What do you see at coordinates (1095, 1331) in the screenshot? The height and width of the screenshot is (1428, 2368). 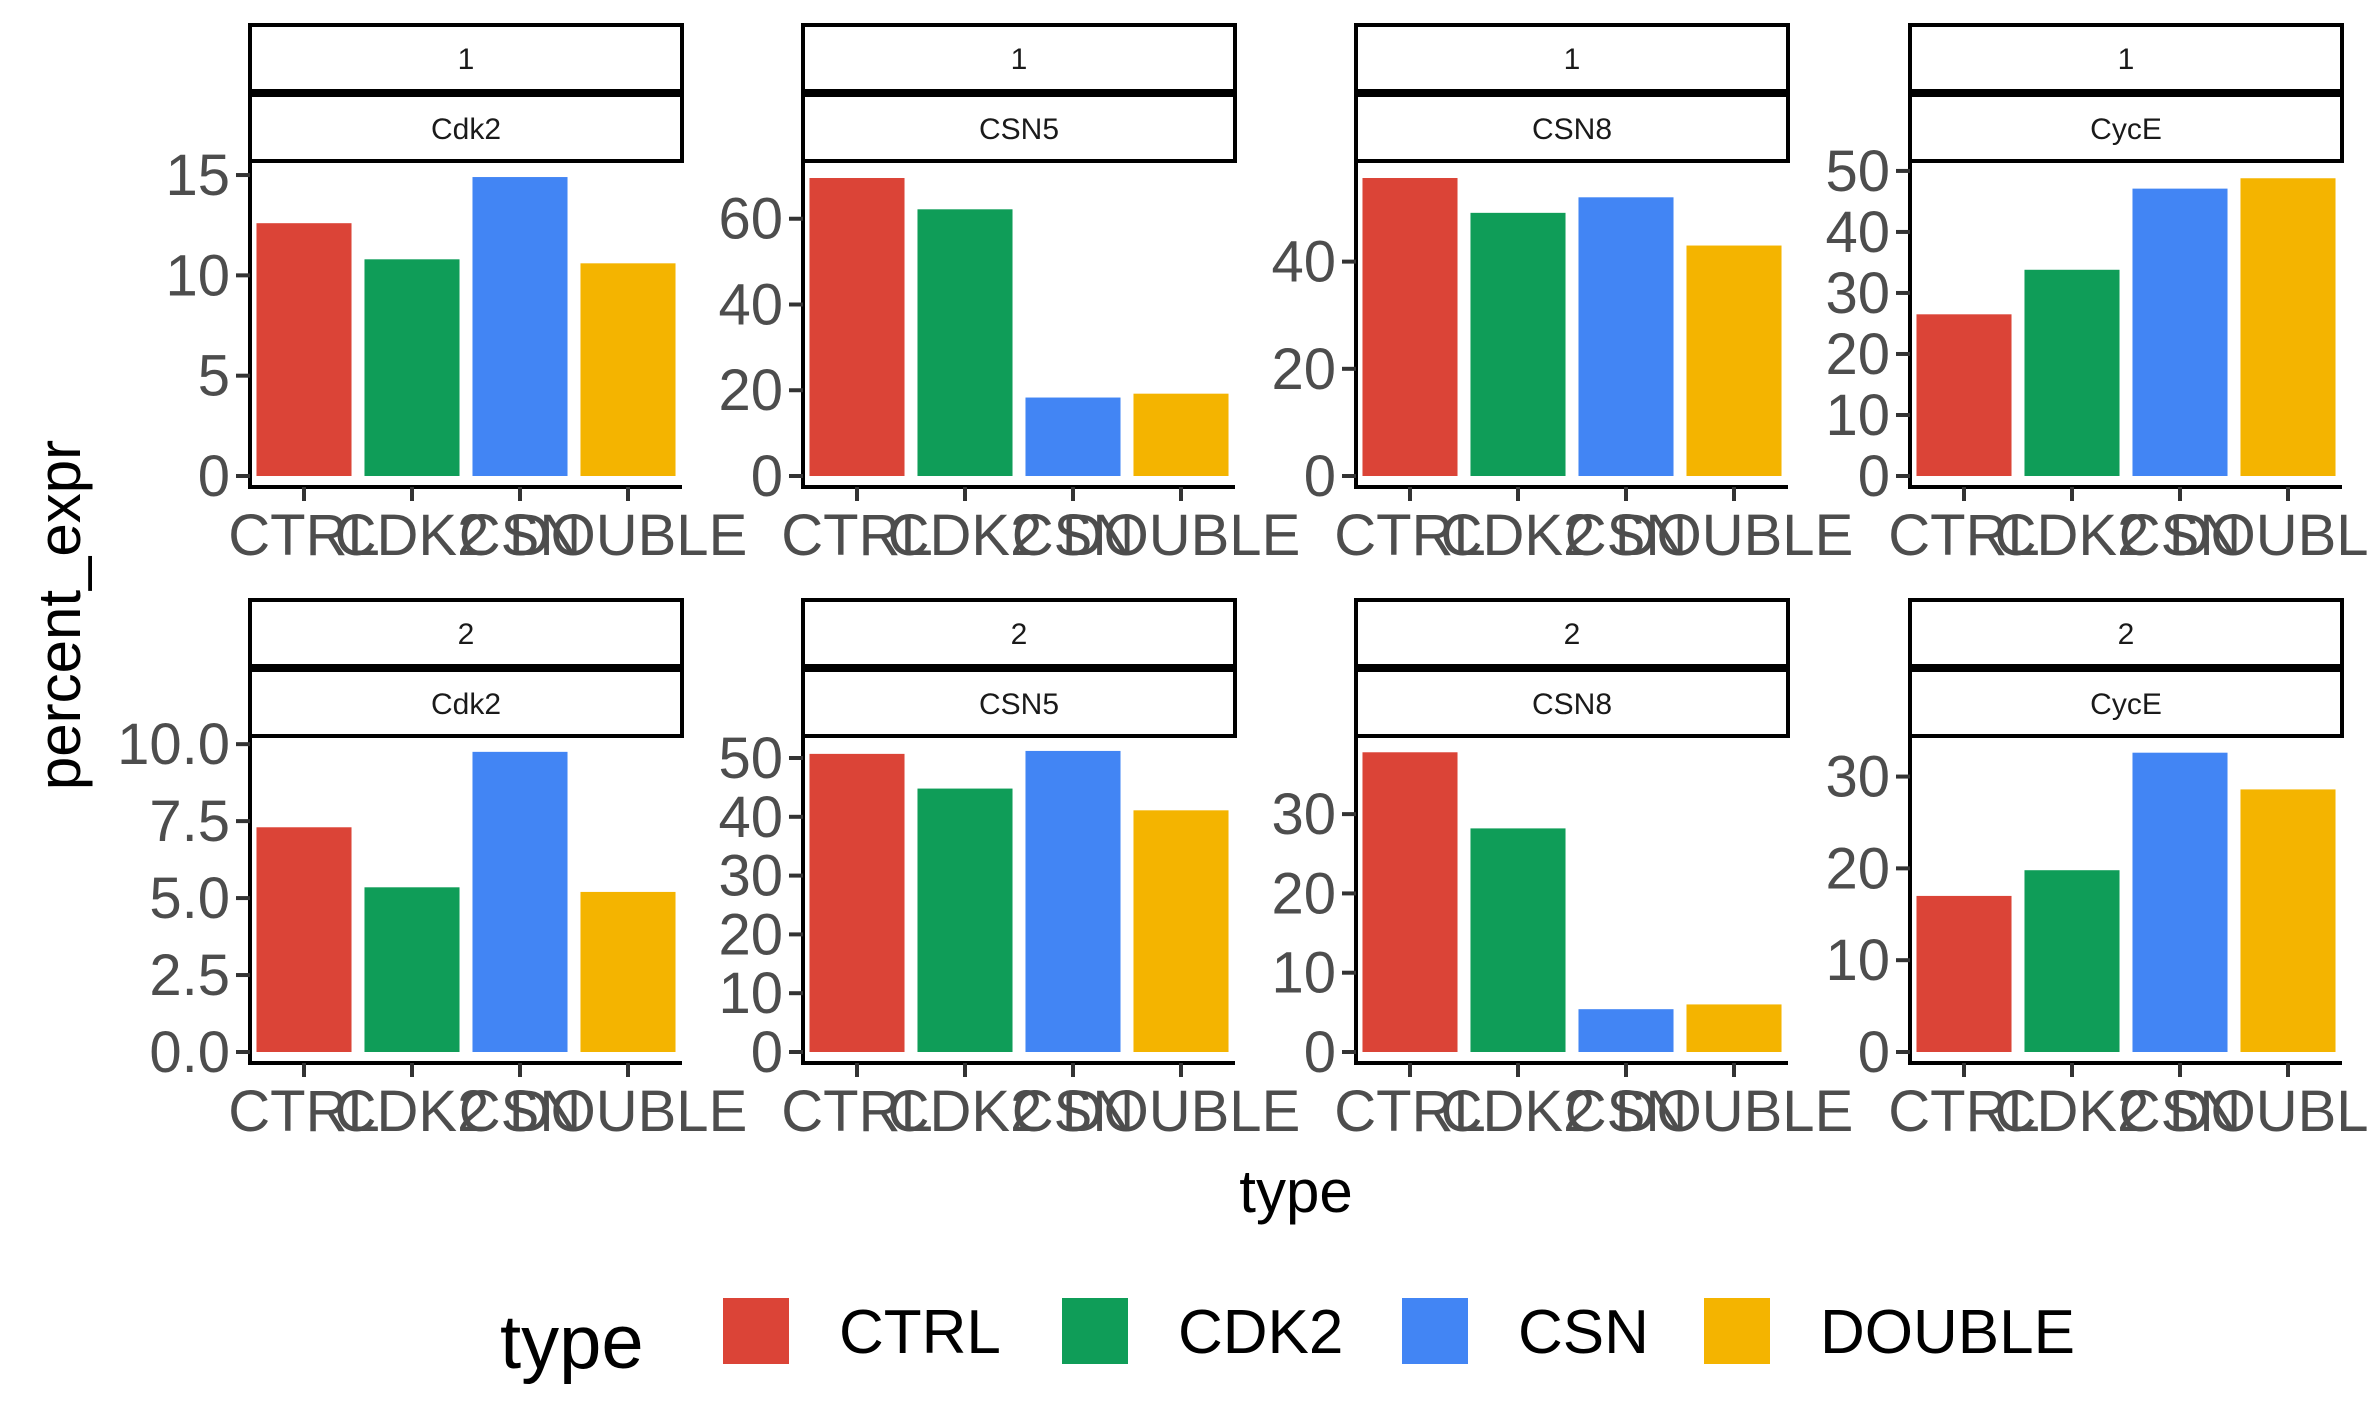 I see `legend-key-cdk2` at bounding box center [1095, 1331].